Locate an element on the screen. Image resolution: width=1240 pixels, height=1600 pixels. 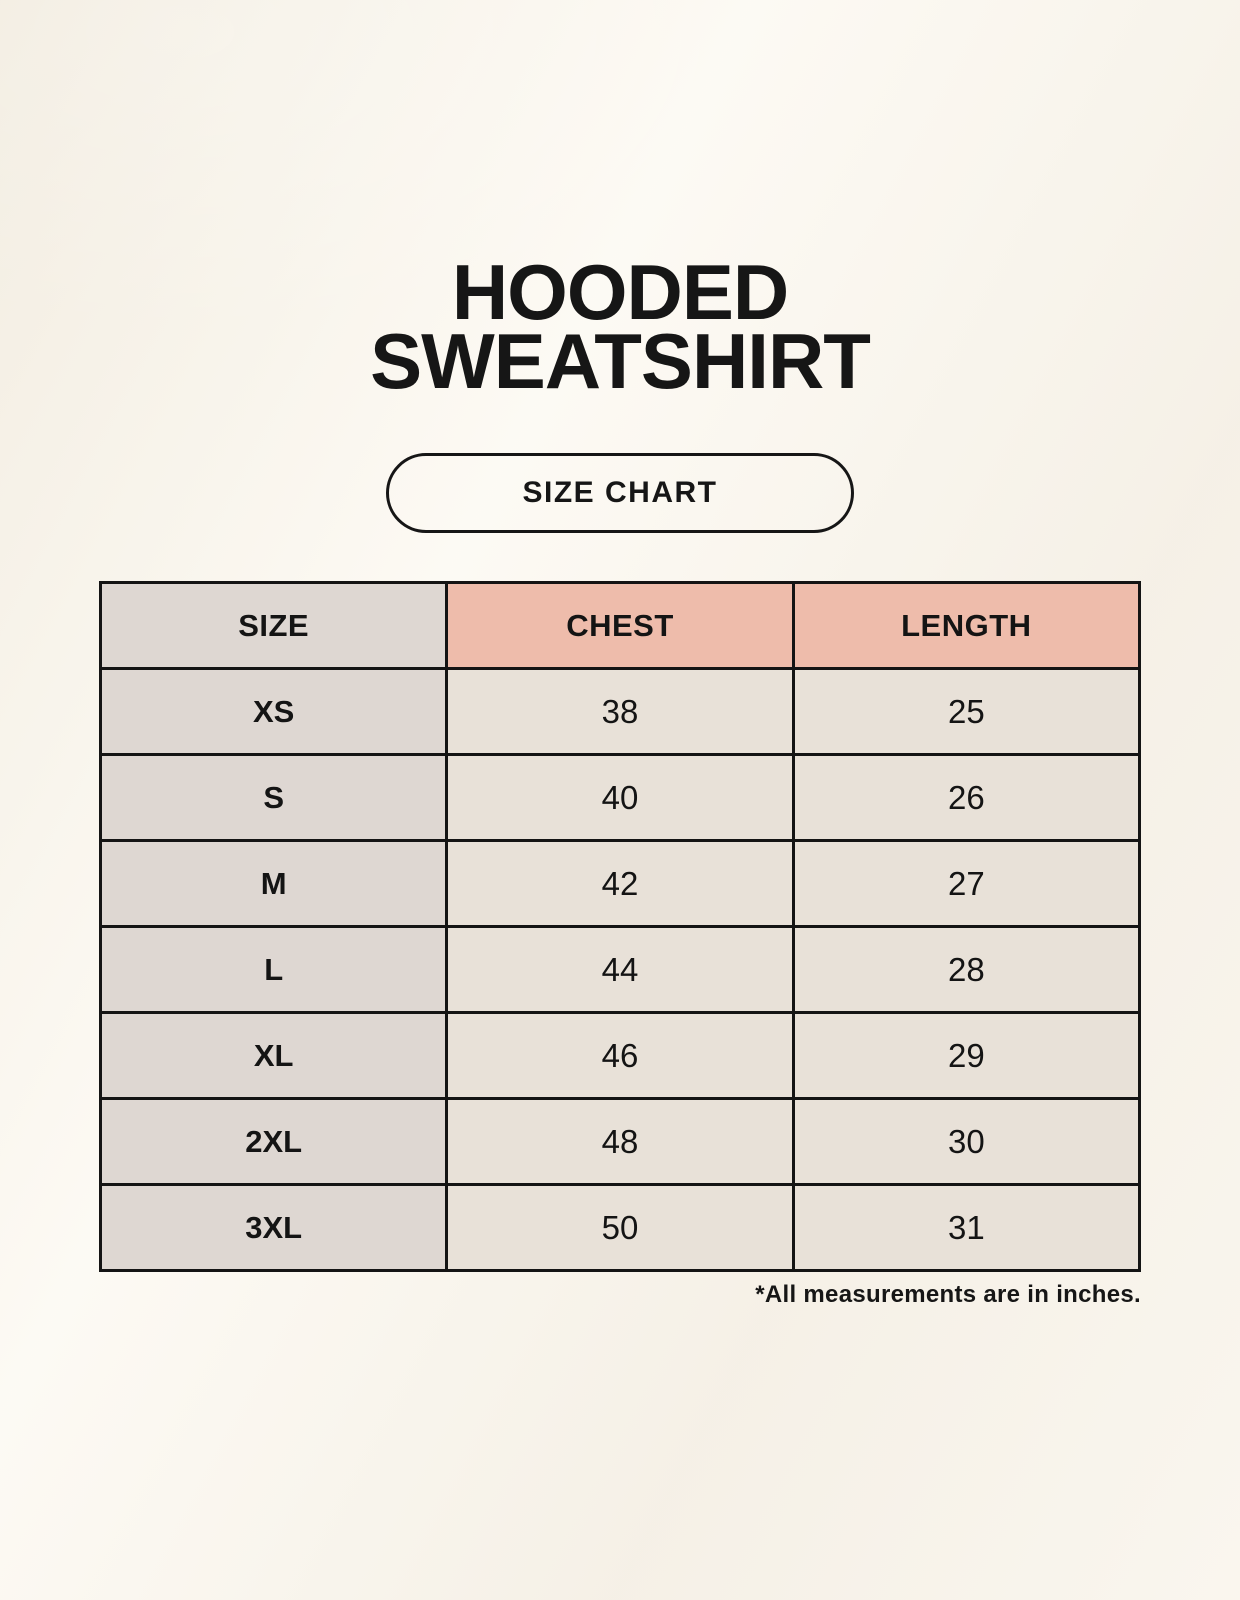
size-label-cell: S is located at coordinates (273, 798).